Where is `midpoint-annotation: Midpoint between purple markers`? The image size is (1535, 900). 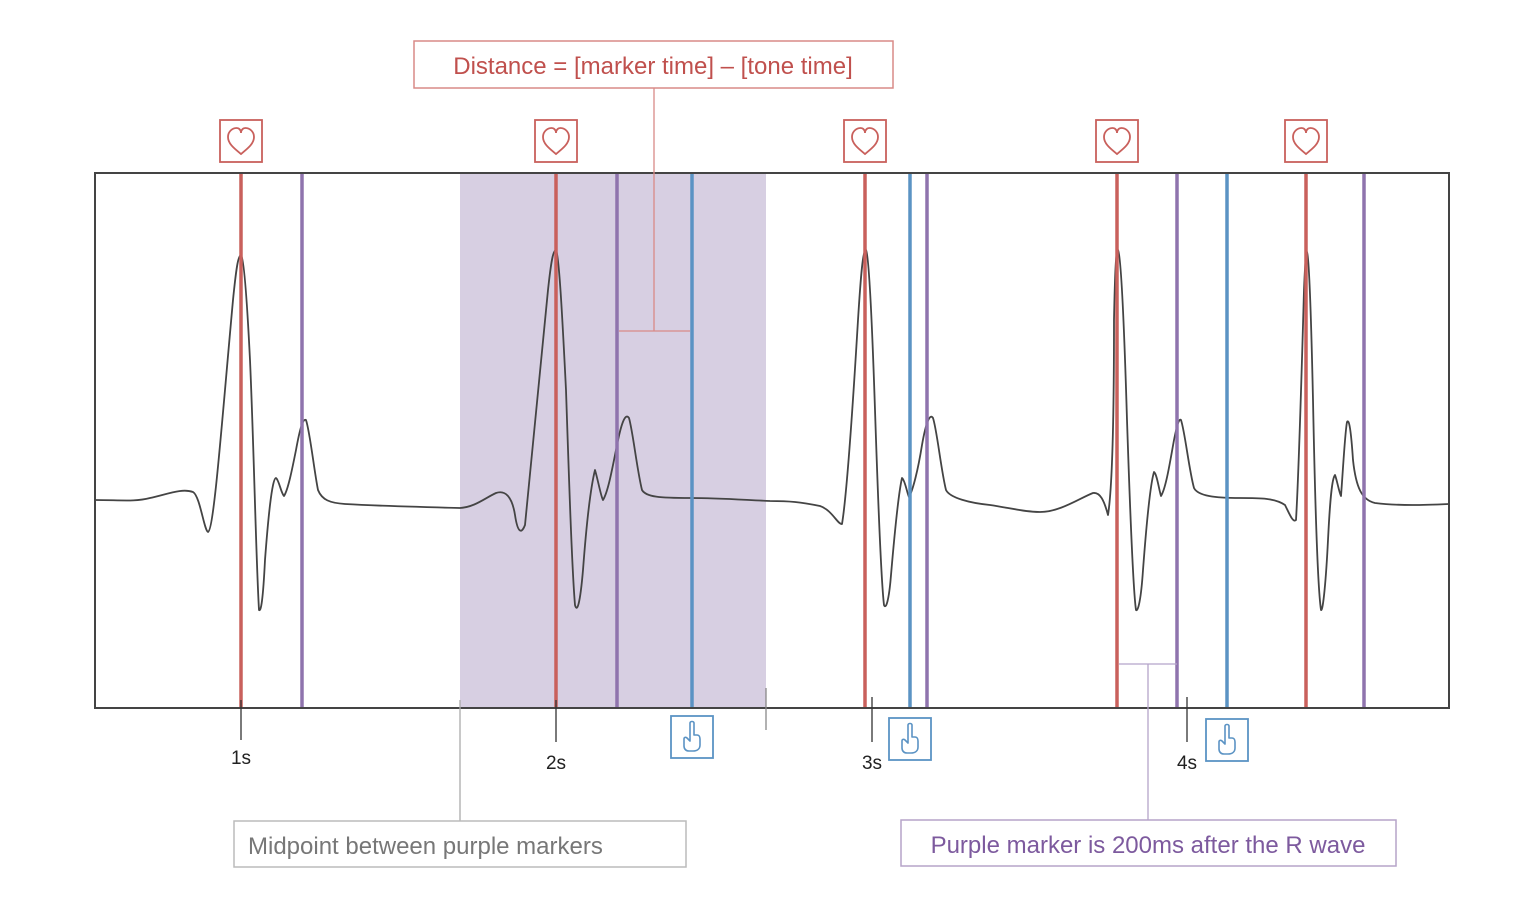
midpoint-annotation: Midpoint between purple markers is located at coordinates (460, 844).